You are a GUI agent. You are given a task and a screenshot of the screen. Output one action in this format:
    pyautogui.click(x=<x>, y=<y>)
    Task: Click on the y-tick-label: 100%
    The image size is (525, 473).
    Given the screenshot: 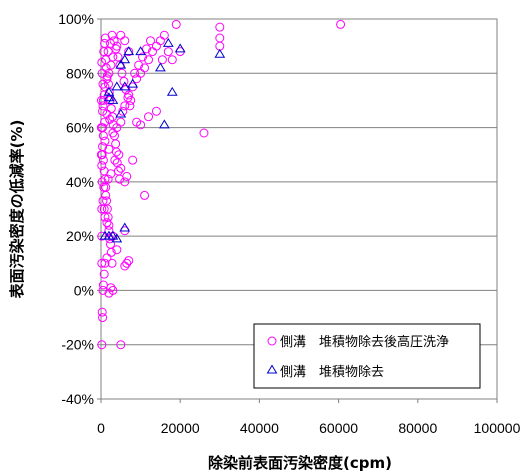 What is the action you would take?
    pyautogui.click(x=76, y=19)
    